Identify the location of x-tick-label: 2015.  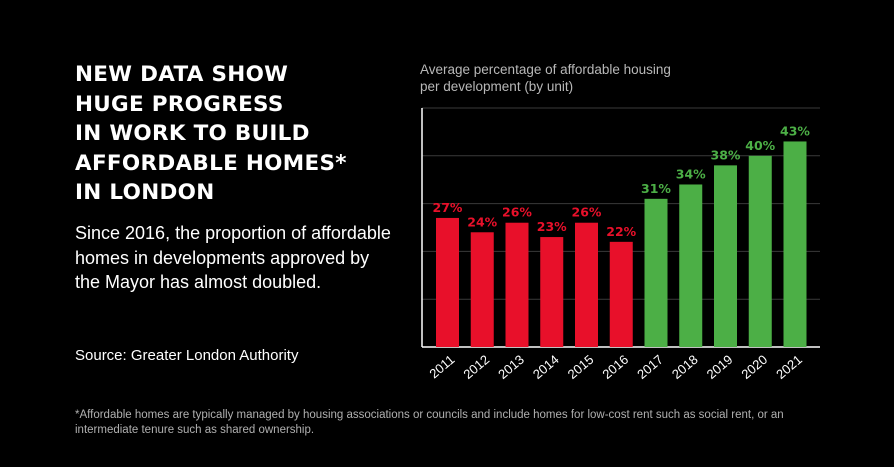
(581, 367).